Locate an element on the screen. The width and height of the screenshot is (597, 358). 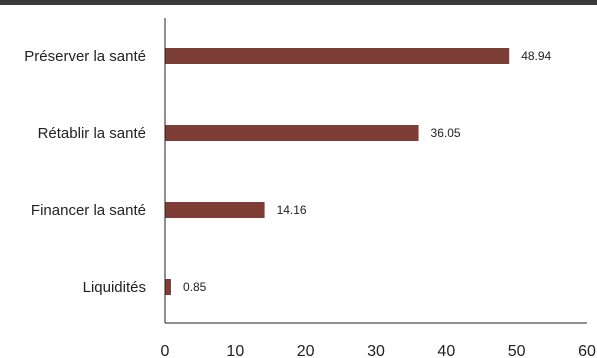
x-tick-label-2: 20 is located at coordinates (306, 350).